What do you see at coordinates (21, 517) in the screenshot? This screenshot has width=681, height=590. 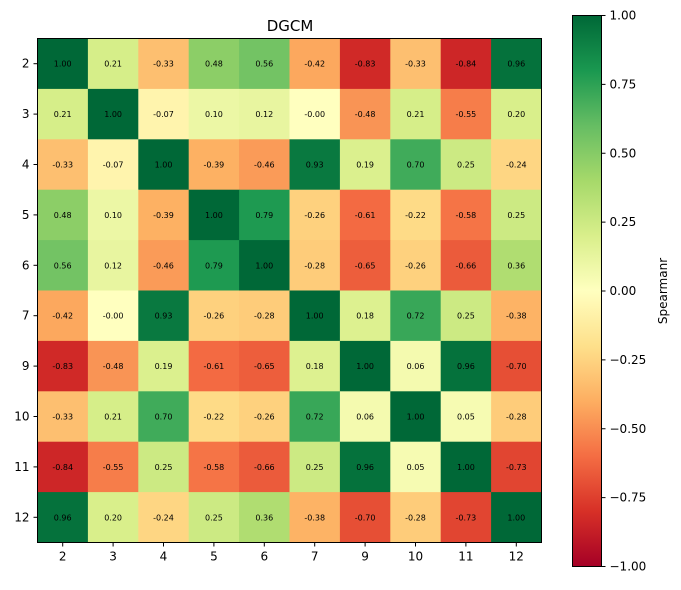 I see `y-tick-label: 12` at bounding box center [21, 517].